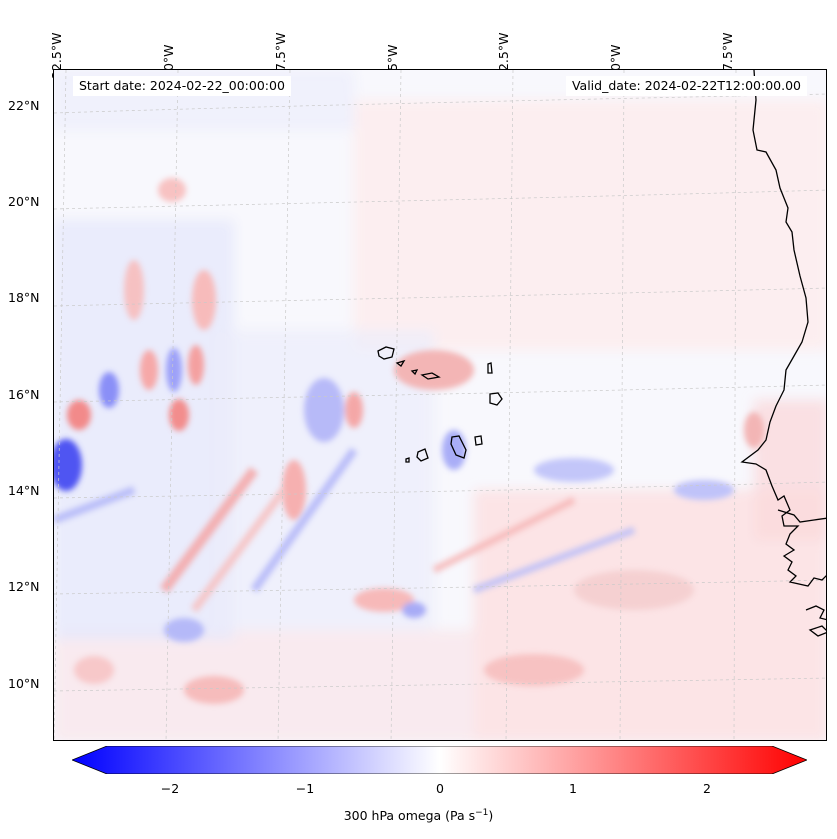 The height and width of the screenshot is (839, 837). Describe the element at coordinates (801, 516) in the screenshot. I see `gambia-coast` at that location.